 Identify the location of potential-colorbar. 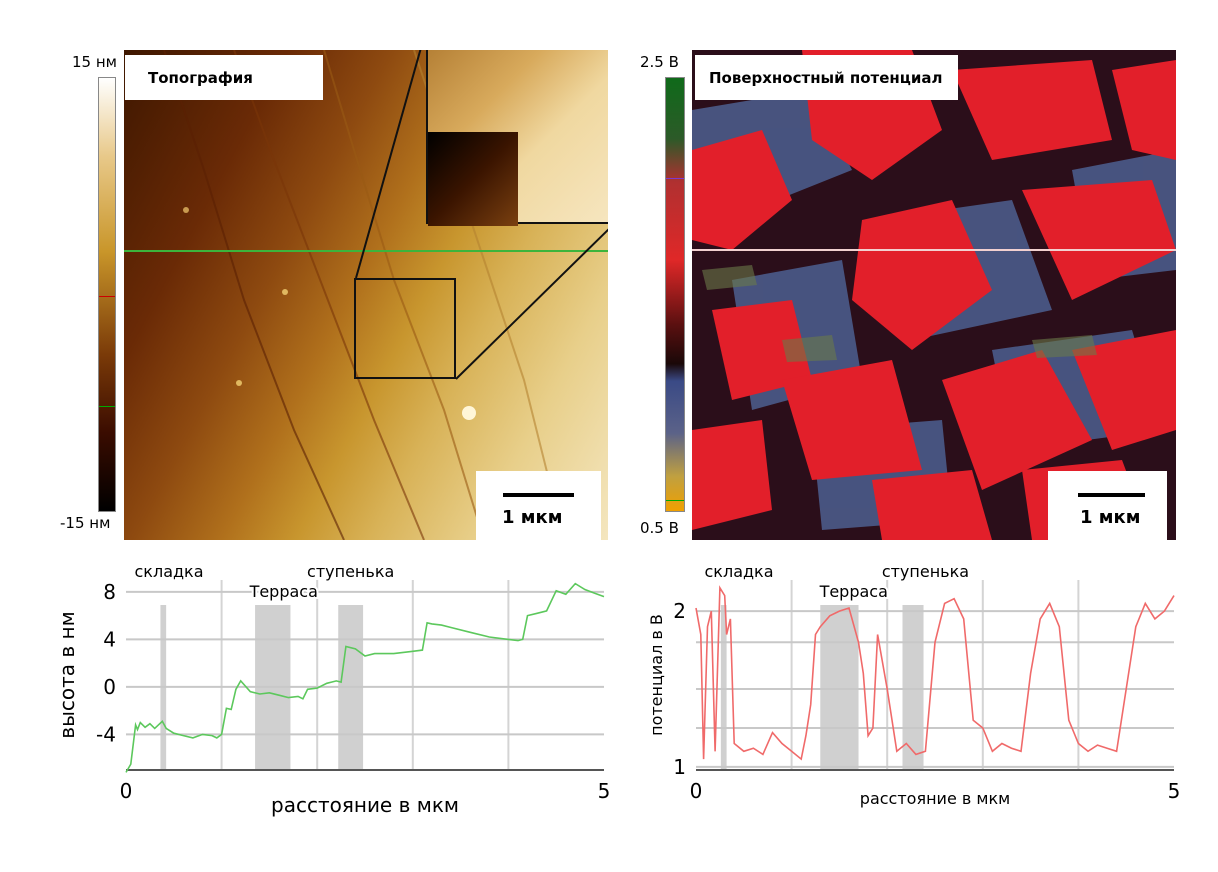
(675, 294).